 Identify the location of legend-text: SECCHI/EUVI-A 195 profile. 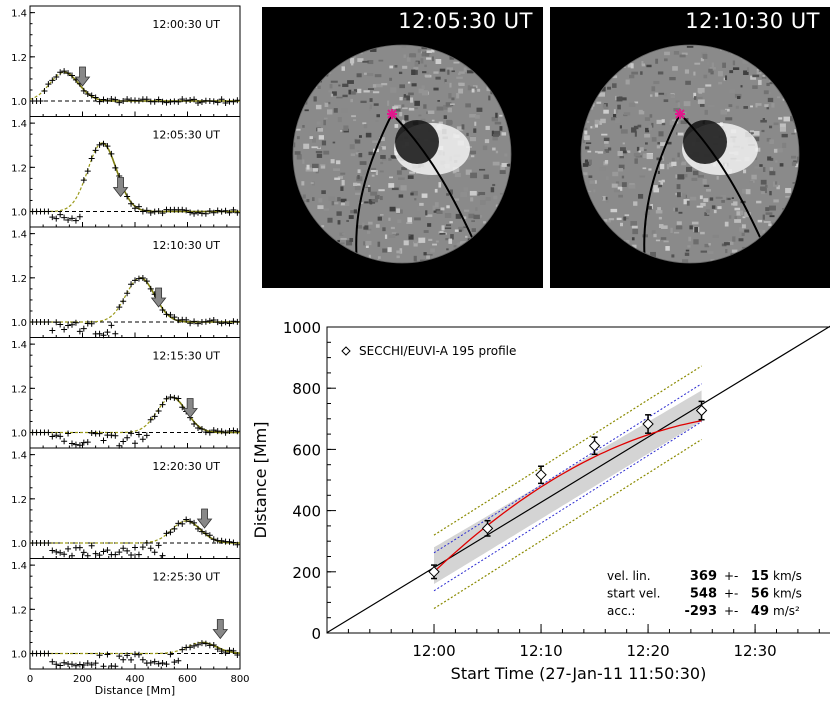
(437, 351).